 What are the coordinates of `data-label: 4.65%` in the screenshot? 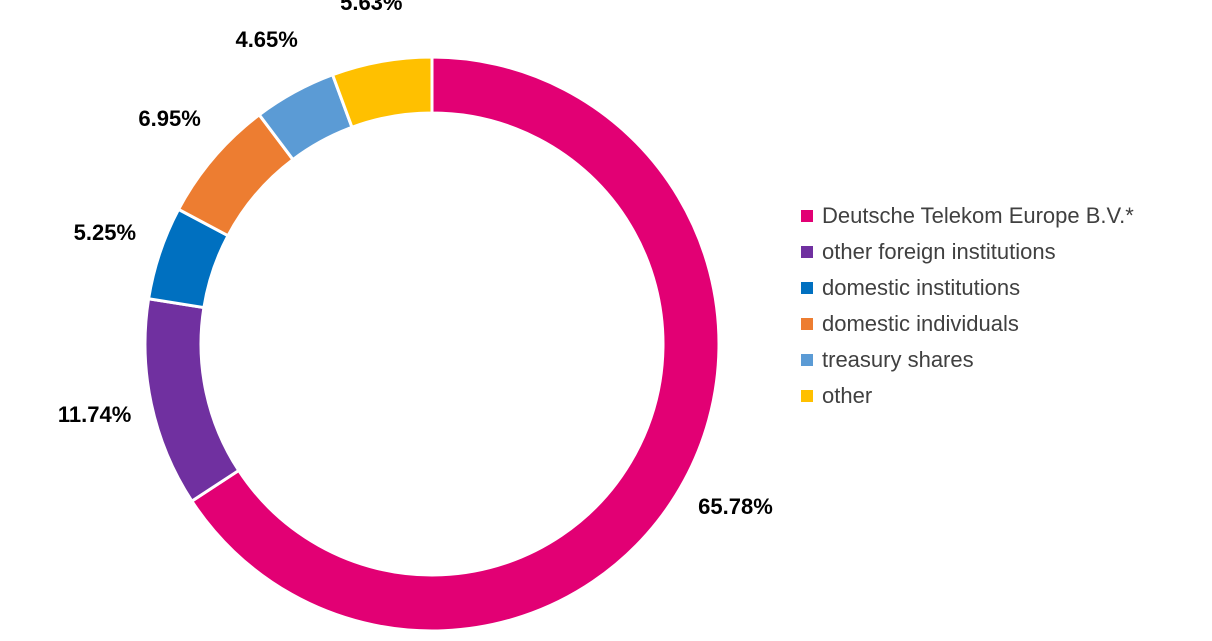 It's located at (266, 39).